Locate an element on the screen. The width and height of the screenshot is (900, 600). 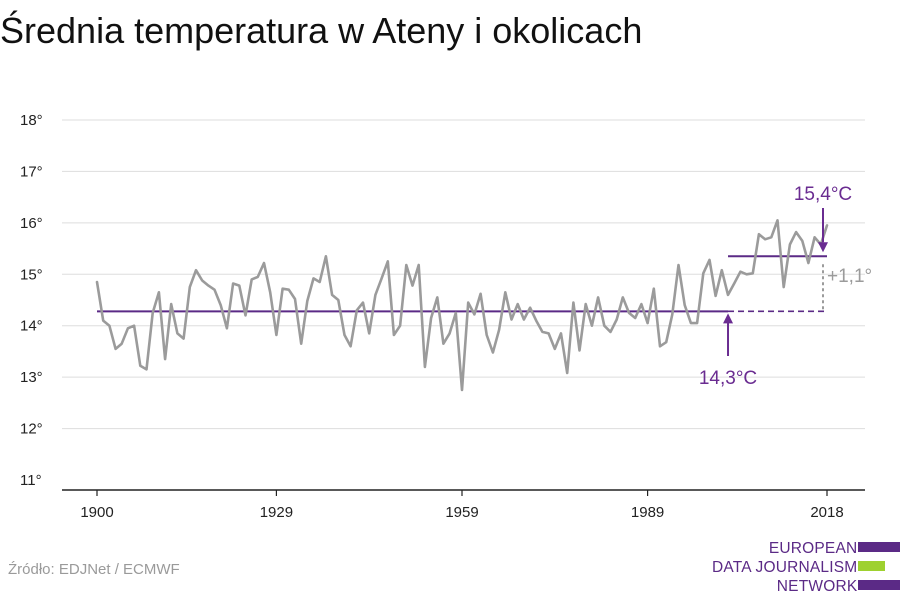
logo-line-1: EUROPEAN is located at coordinates (813, 548).